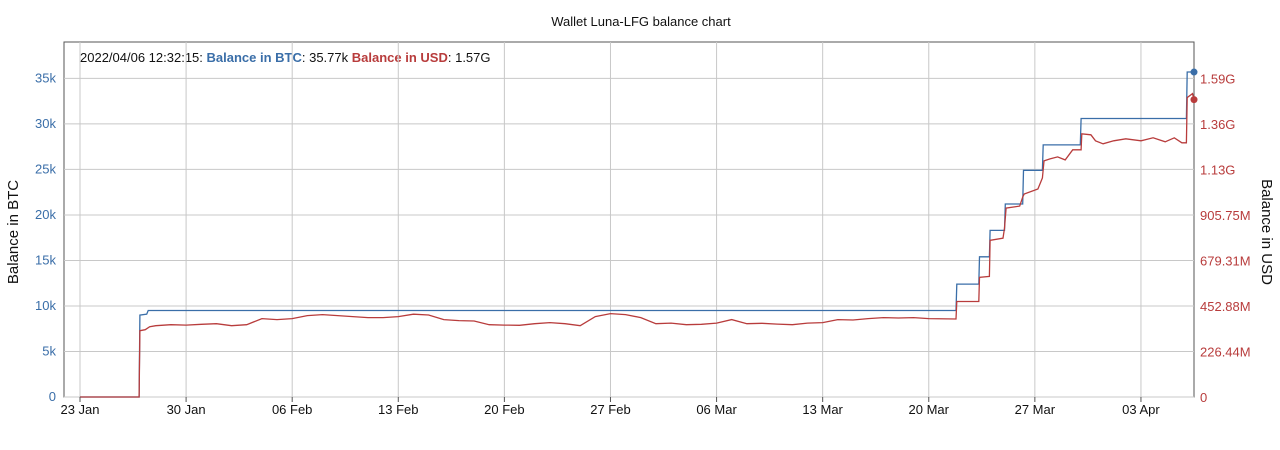 The height and width of the screenshot is (450, 1280). What do you see at coordinates (1225, 260) in the screenshot?
I see `y-right-tick-label: 679.31M` at bounding box center [1225, 260].